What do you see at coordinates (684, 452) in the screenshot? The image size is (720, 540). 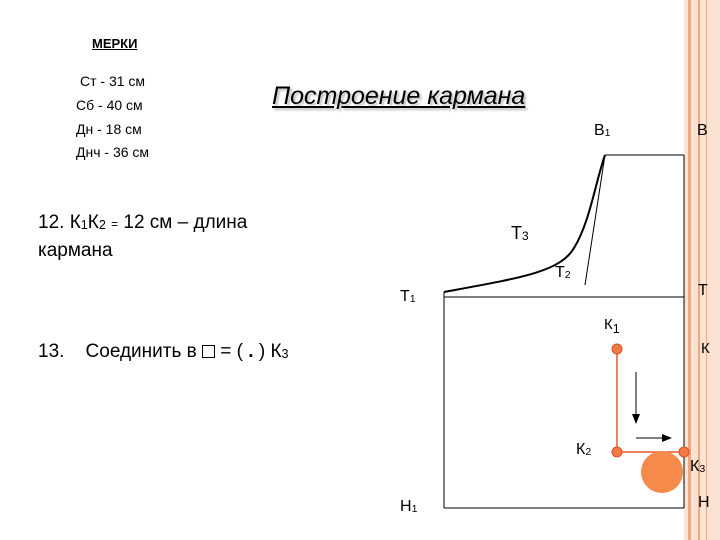 I see `point-k3` at bounding box center [684, 452].